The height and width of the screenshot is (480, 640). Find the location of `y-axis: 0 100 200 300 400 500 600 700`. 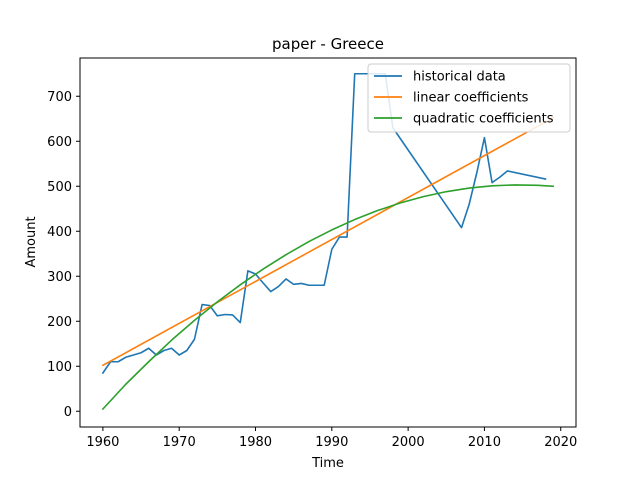

y-axis: 0 100 200 300 400 500 600 700 is located at coordinates (63, 255).